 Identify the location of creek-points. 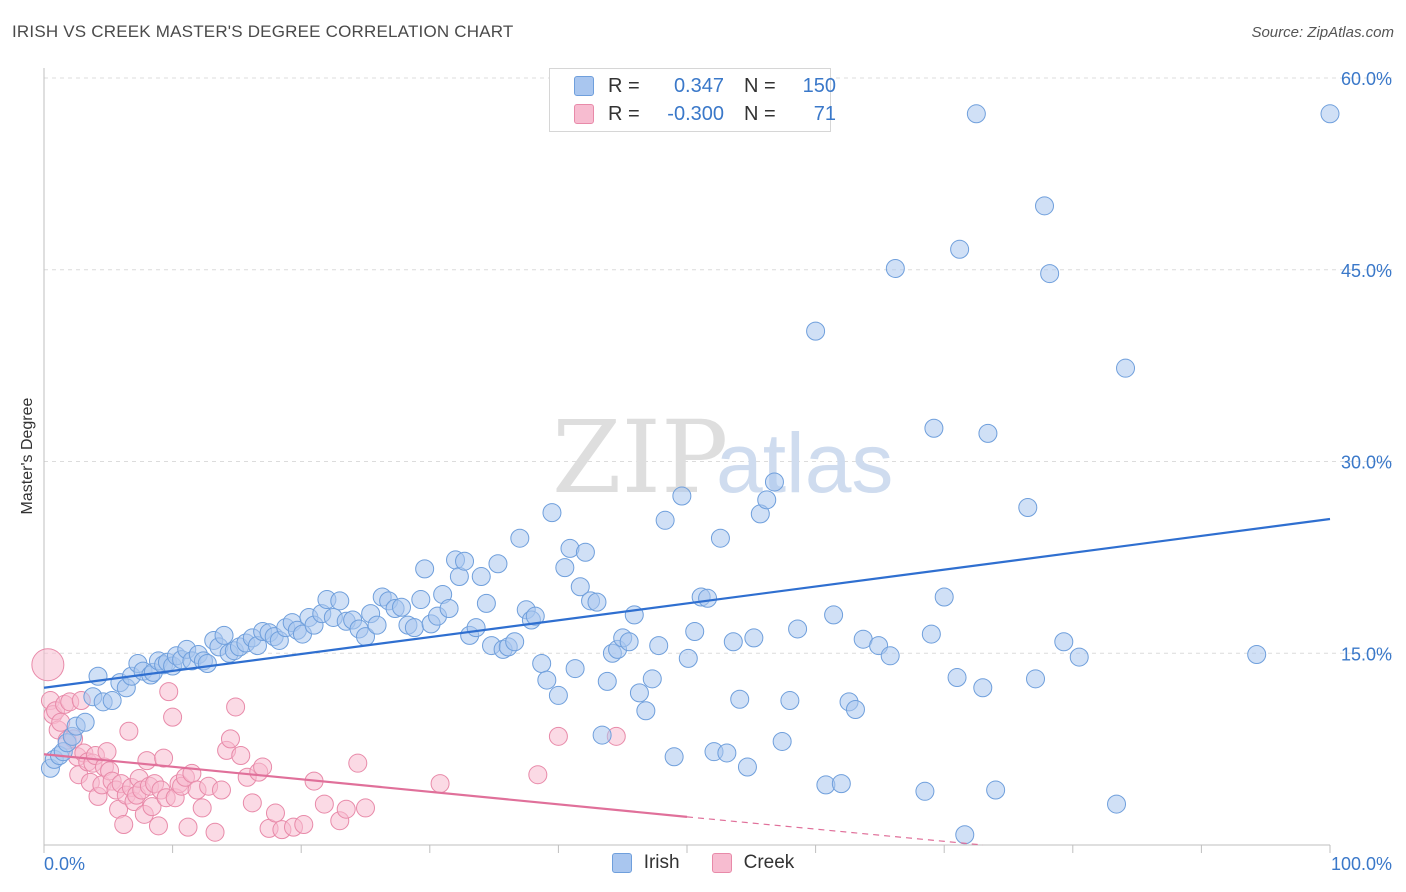
(328, 745).